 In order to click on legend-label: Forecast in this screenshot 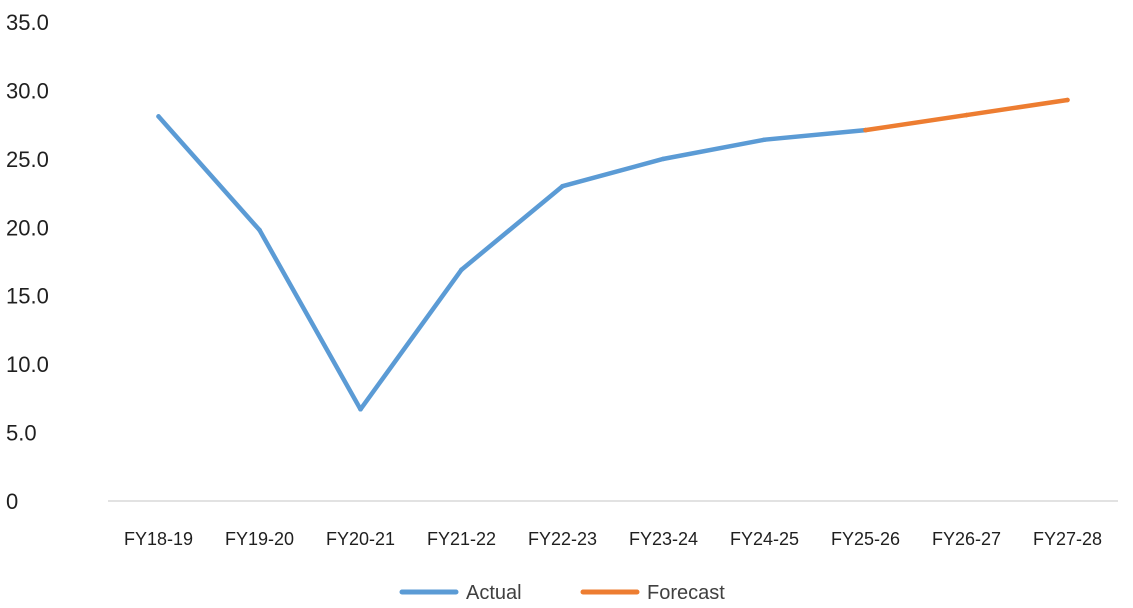, I will do `click(686, 593)`.